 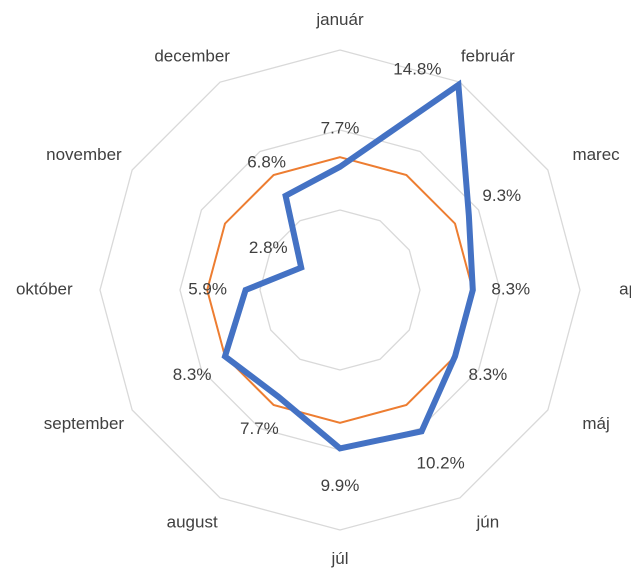 What do you see at coordinates (339, 19) in the screenshot?
I see `category-label: január` at bounding box center [339, 19].